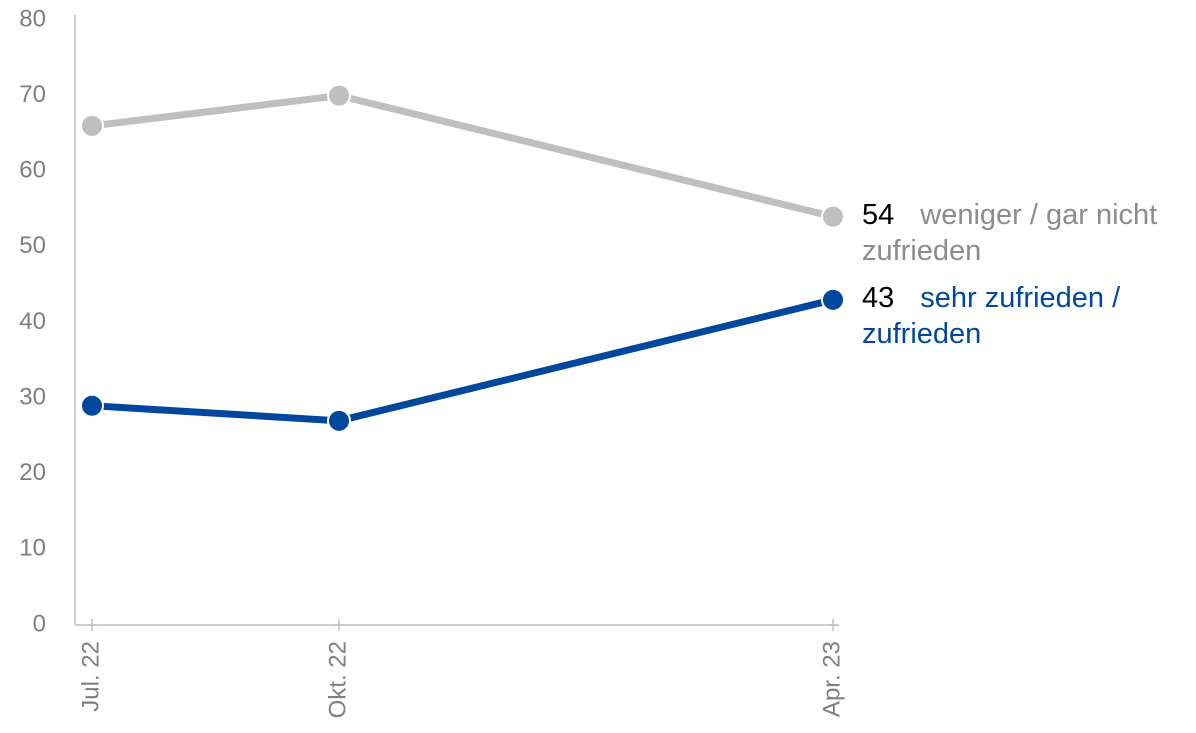 The image size is (1196, 733). I want to click on end-label: 43 sehr zufrieden / zufrieden, so click(1027, 316).